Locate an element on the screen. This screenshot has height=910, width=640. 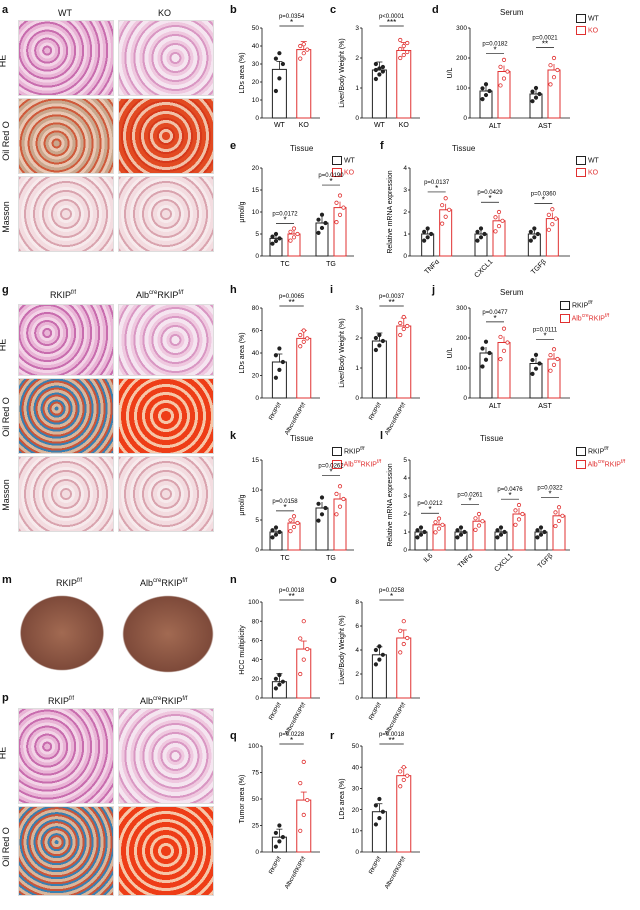
panel-letter-e: e is located at coordinates (233, 146).